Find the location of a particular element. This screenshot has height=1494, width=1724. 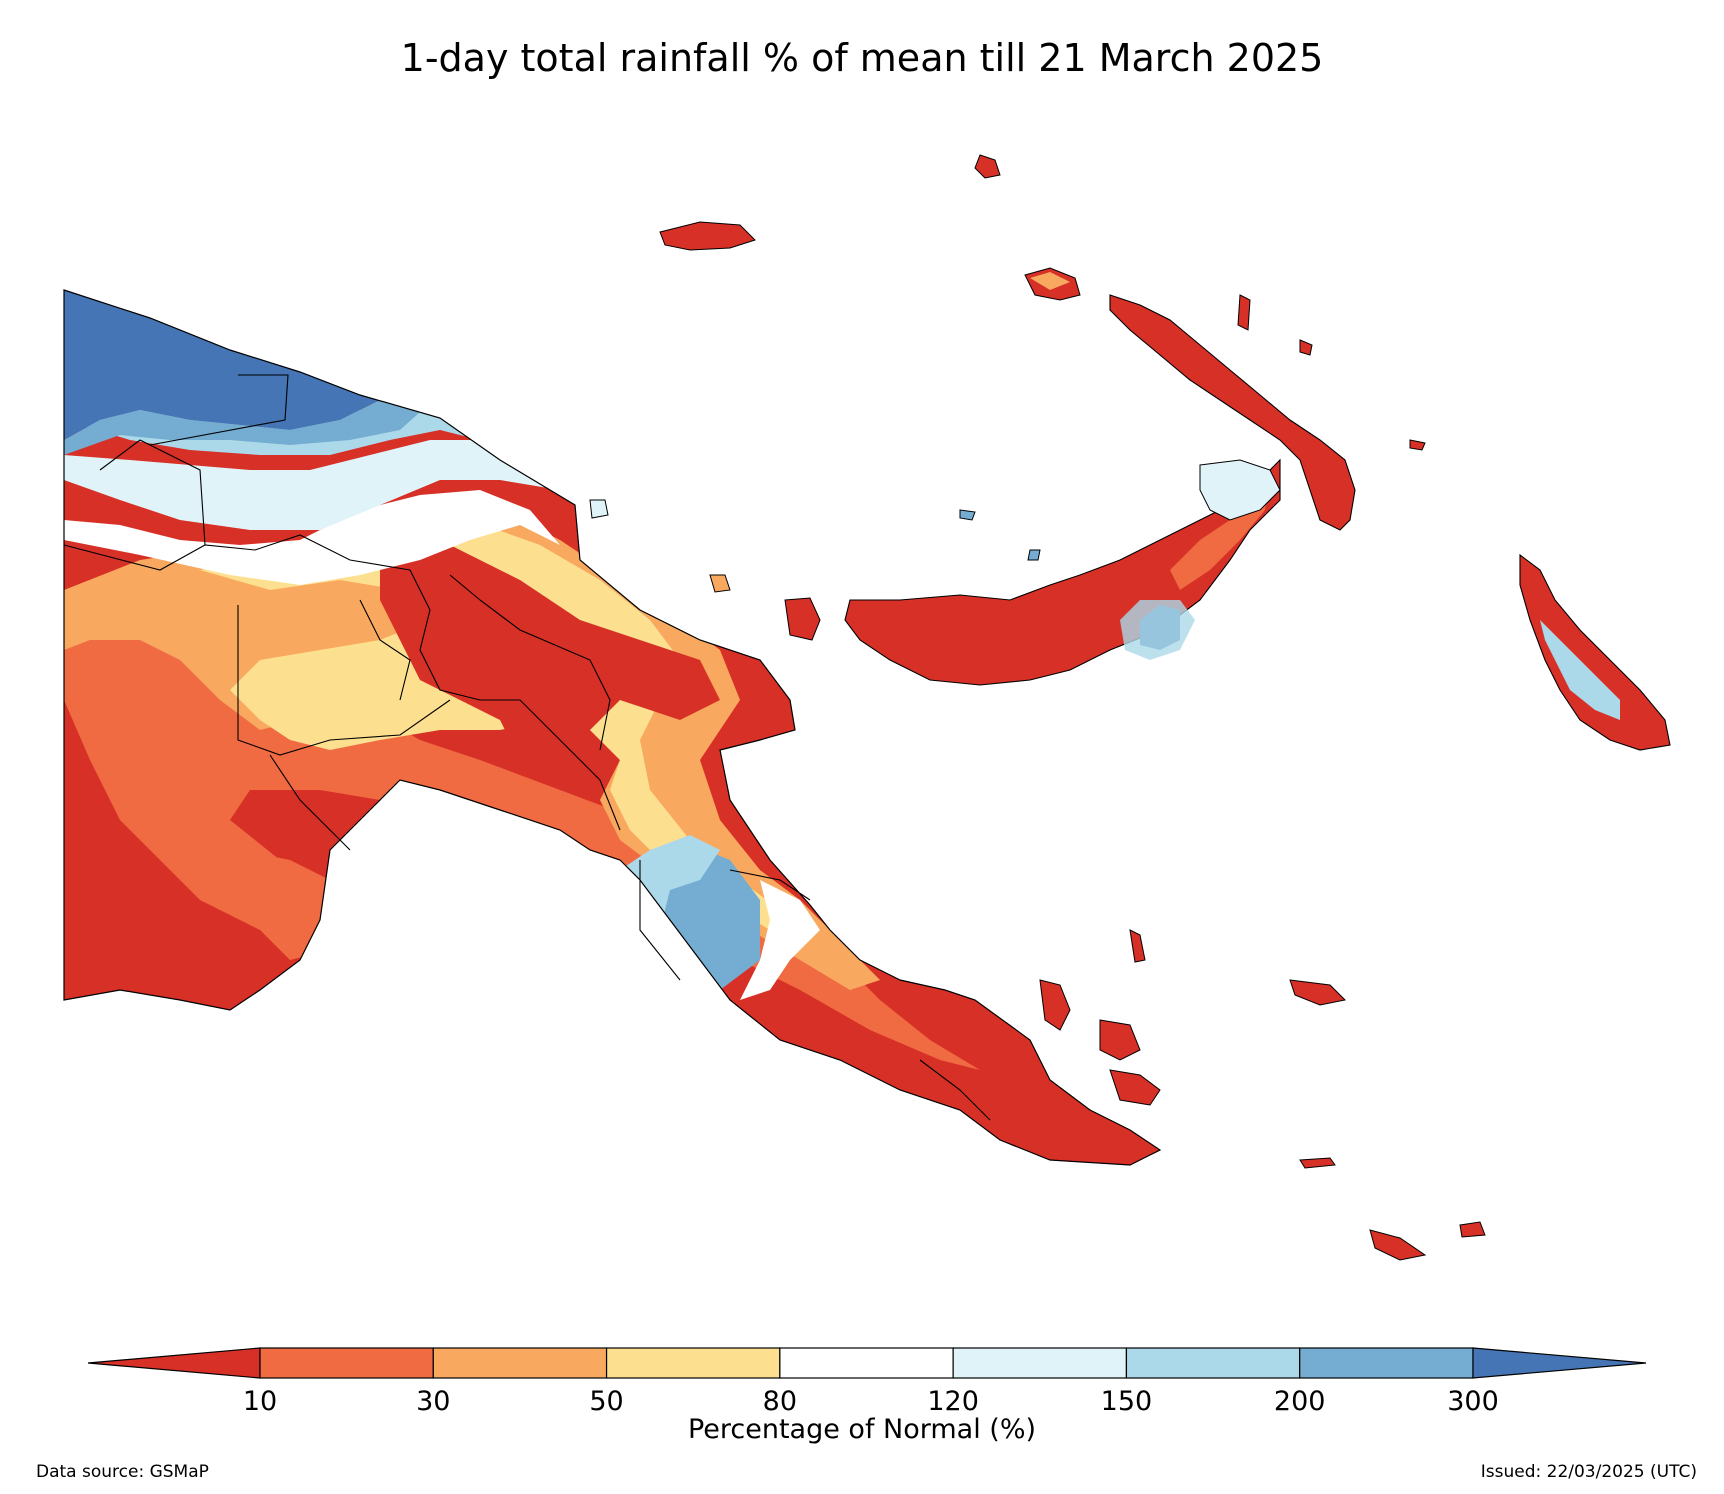

new-britain is located at coordinates (1062, 572).